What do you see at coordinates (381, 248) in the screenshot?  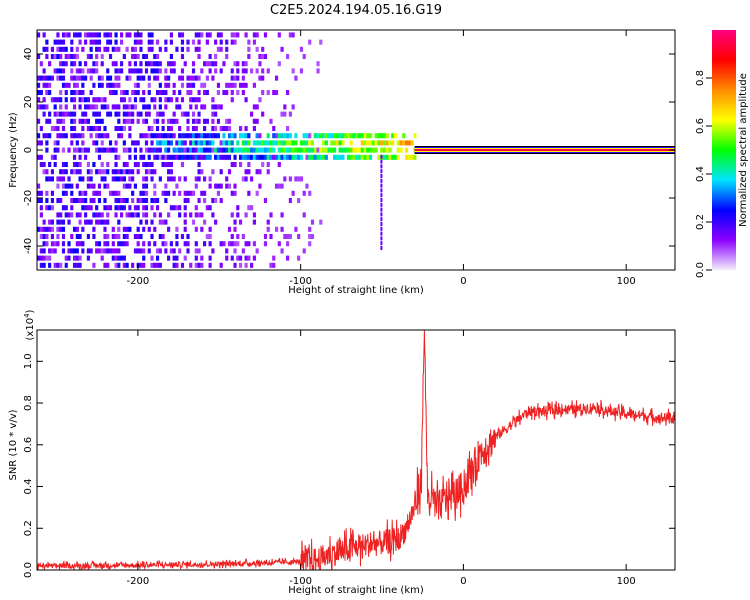 I see `spectrogram-streak` at bounding box center [381, 248].